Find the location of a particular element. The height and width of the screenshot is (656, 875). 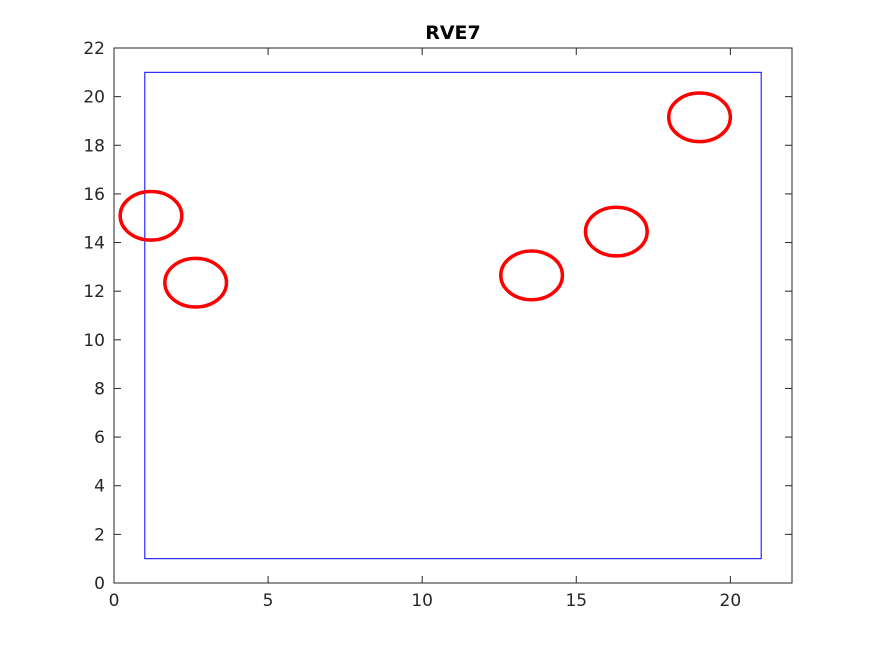

y-tick-label: 22 is located at coordinates (94, 49).